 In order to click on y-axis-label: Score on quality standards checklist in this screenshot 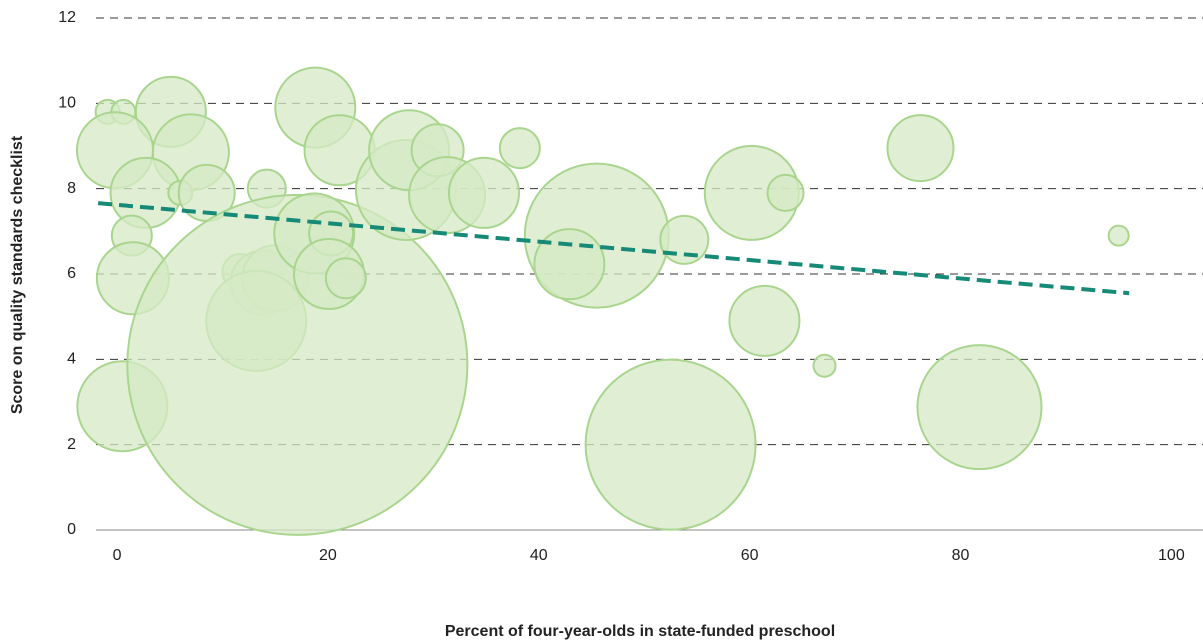, I will do `click(17, 274)`.